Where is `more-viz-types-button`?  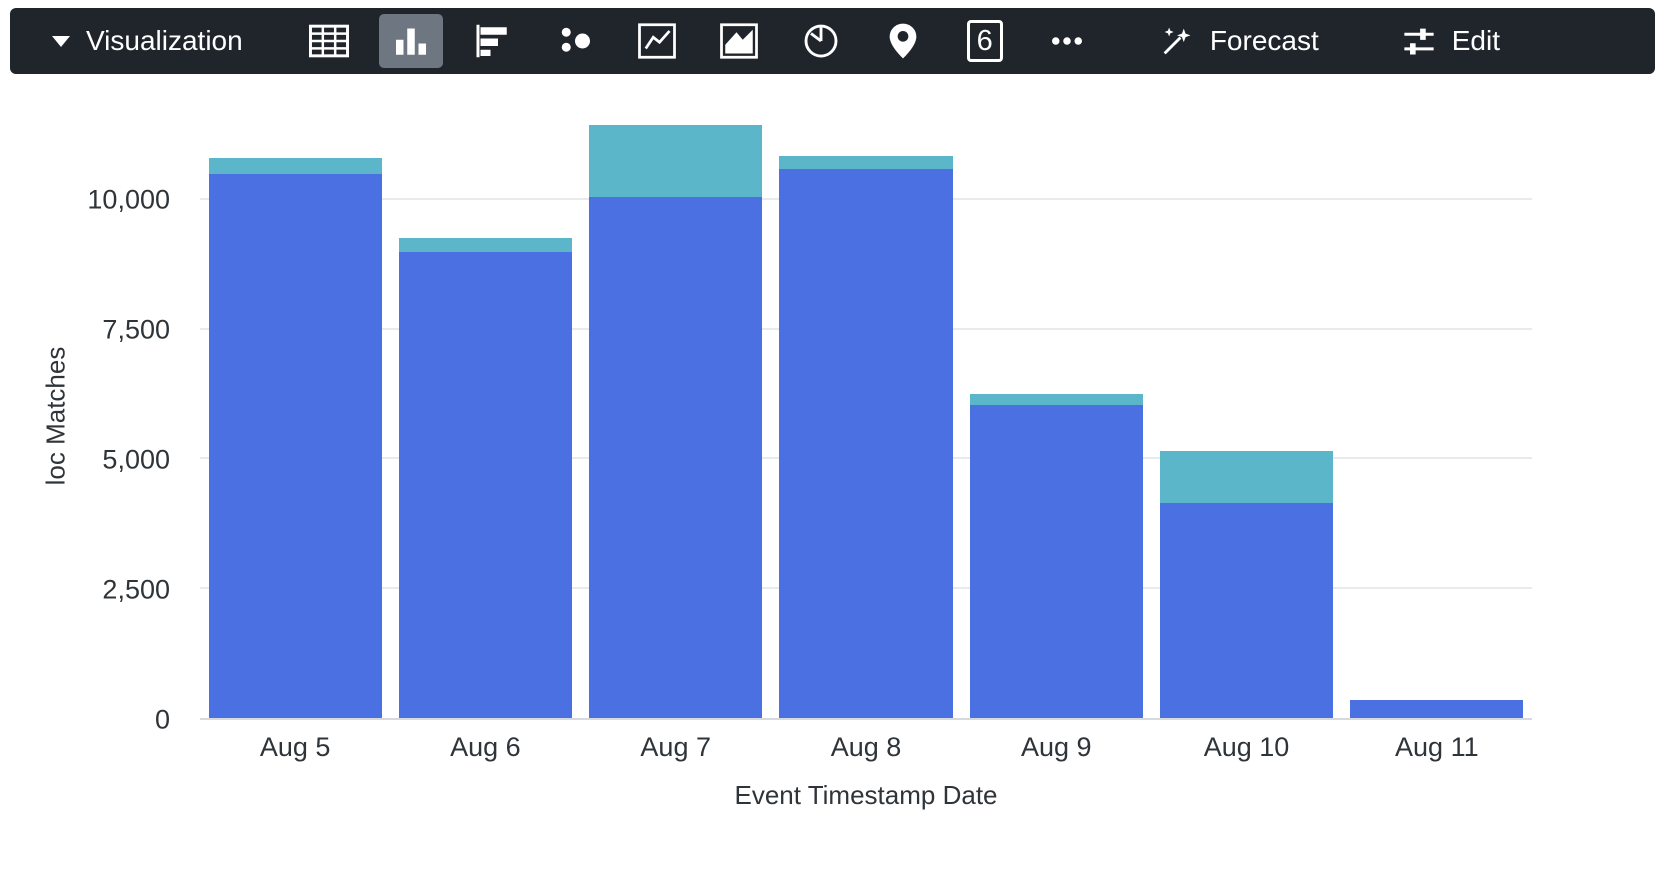
more-viz-types-button is located at coordinates (1067, 41).